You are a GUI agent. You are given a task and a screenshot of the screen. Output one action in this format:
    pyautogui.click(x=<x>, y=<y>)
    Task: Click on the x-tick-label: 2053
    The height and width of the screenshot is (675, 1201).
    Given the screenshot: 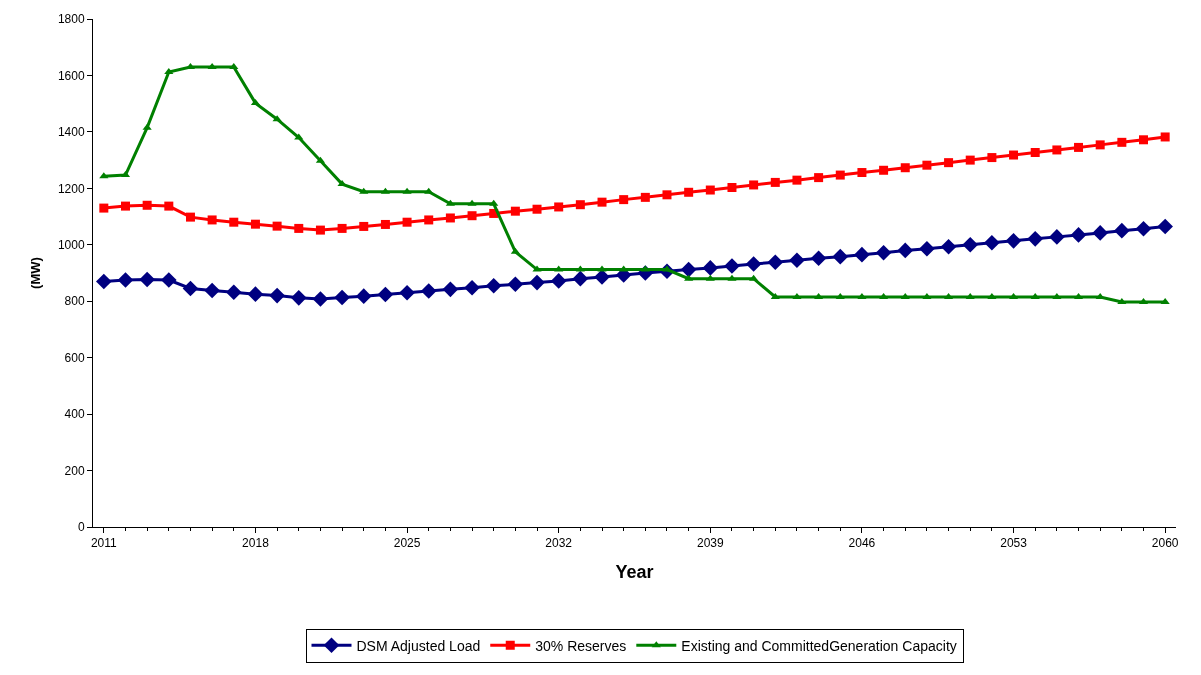 What is the action you would take?
    pyautogui.click(x=1014, y=543)
    